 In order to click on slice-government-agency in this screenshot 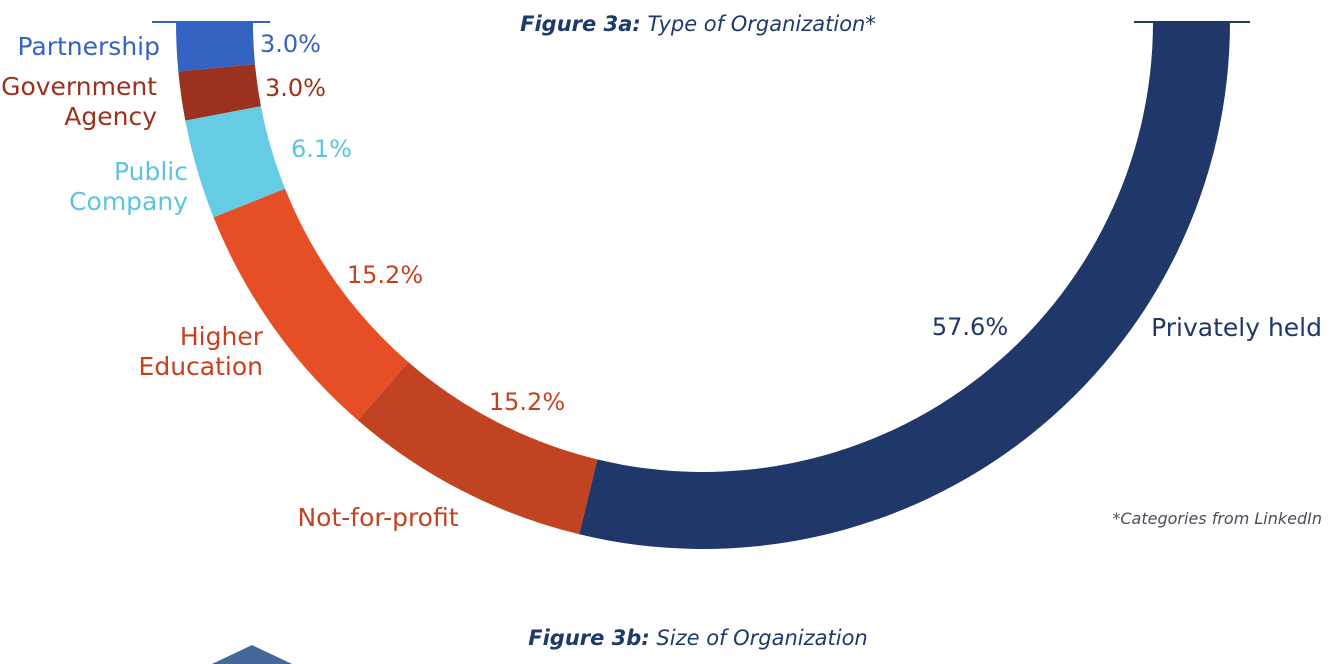, I will do `click(219, 92)`.